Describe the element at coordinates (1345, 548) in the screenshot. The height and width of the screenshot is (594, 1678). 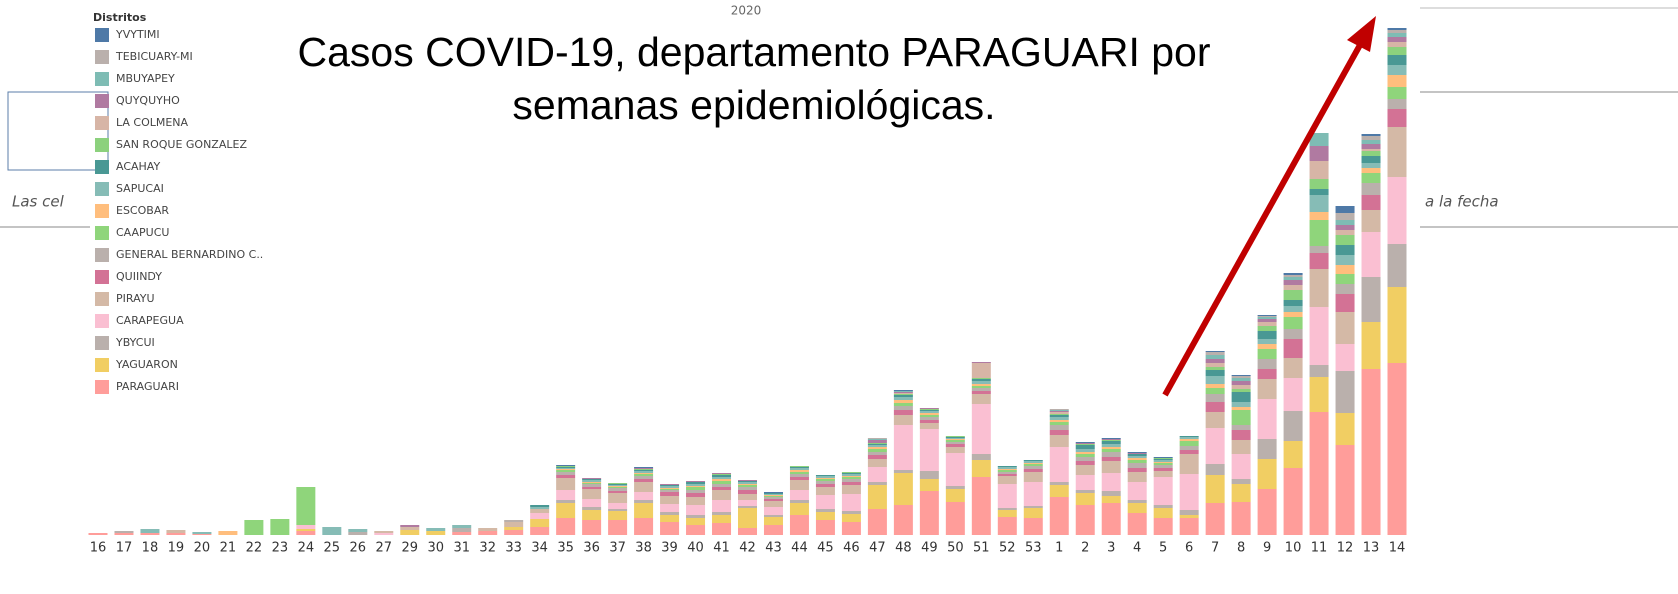
I see `x-tick-label: 12` at that location.